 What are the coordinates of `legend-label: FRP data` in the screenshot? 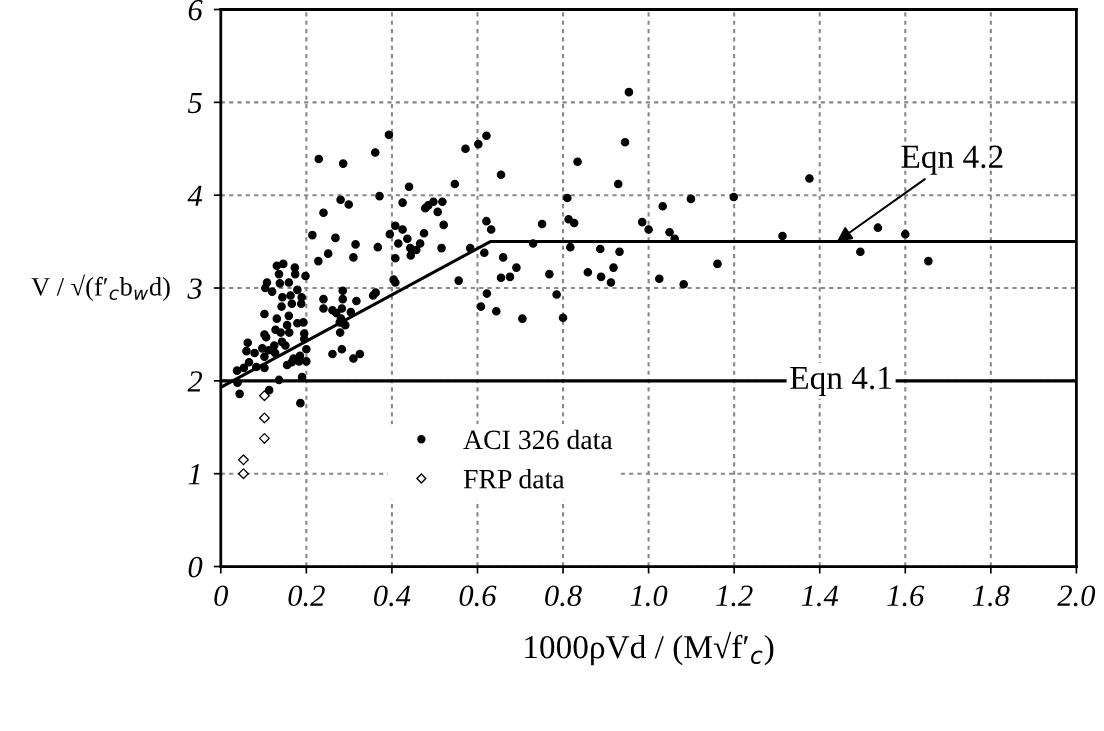 It's located at (514, 478).